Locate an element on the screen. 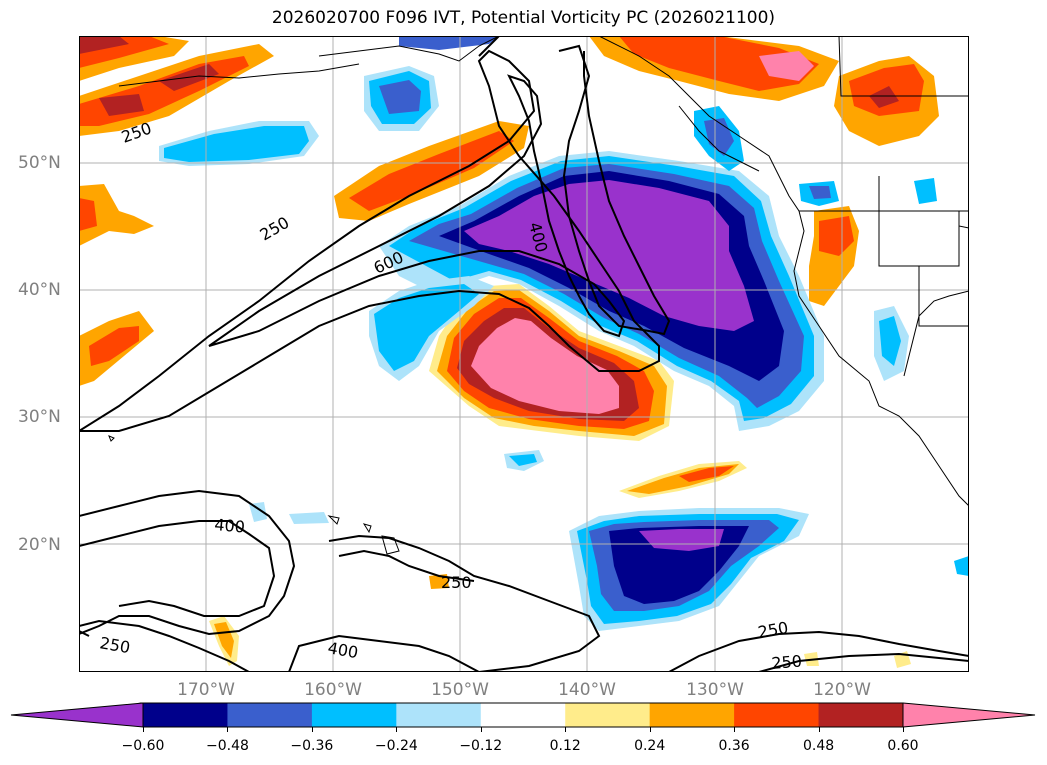  lon-label-140w: 140°W is located at coordinates (587, 690).